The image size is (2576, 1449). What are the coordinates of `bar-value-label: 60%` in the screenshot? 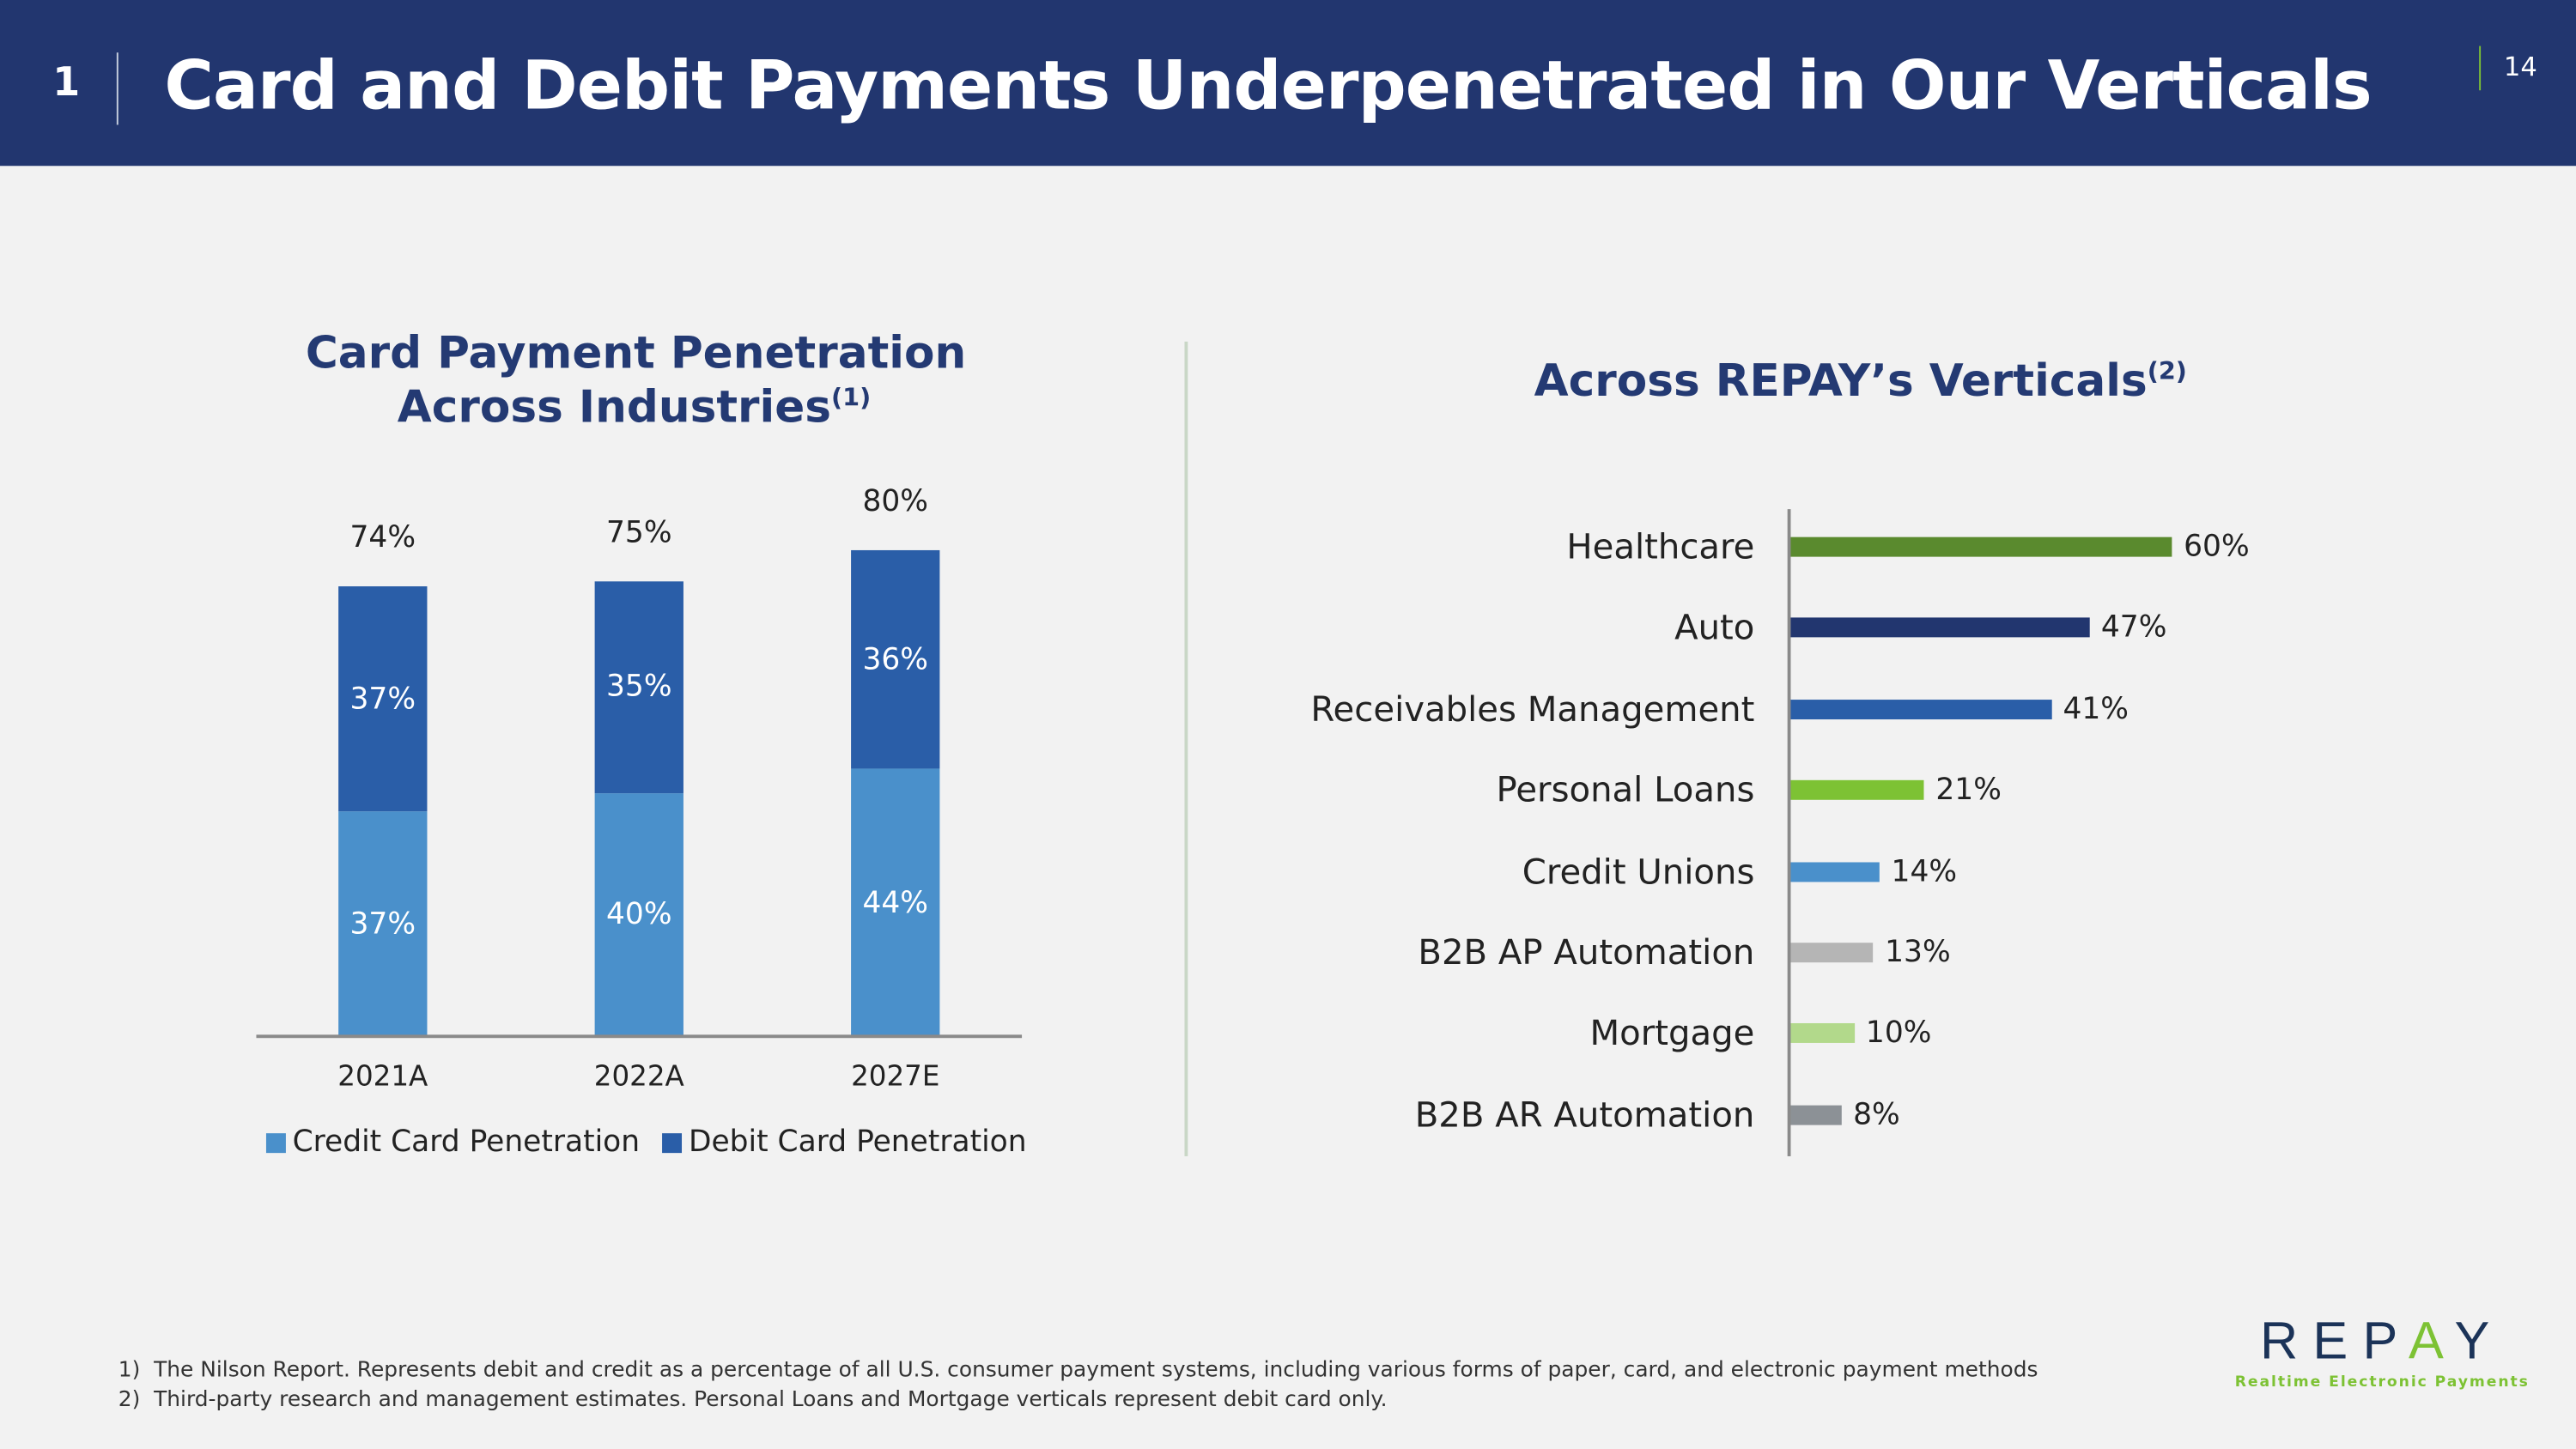 It's located at (2217, 547).